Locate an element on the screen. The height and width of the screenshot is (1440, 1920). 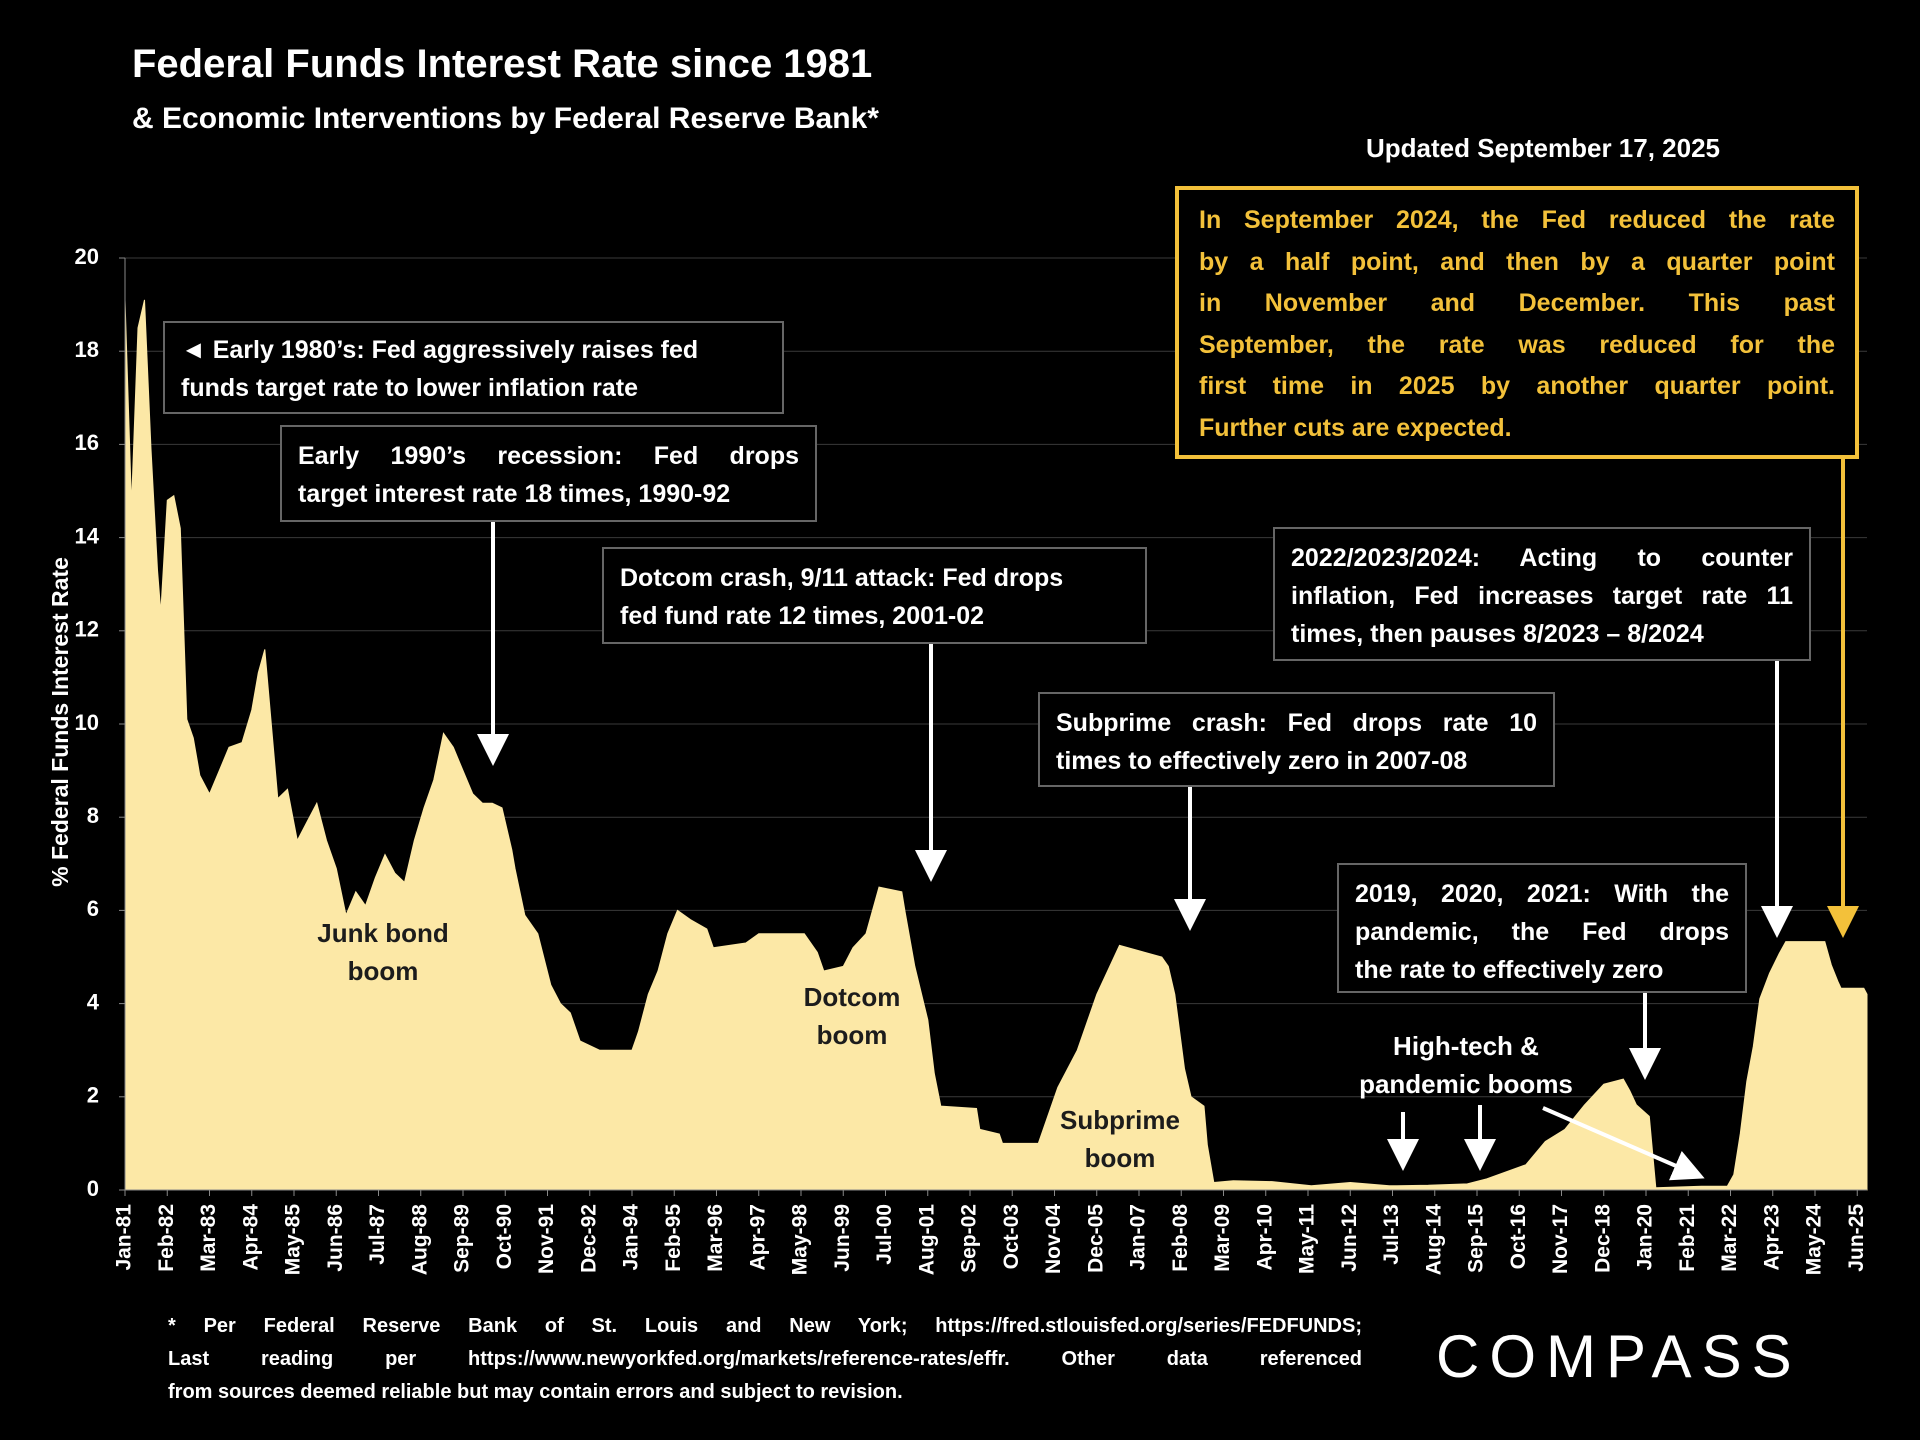
y-tick-label: 6 is located at coordinates (93, 908).